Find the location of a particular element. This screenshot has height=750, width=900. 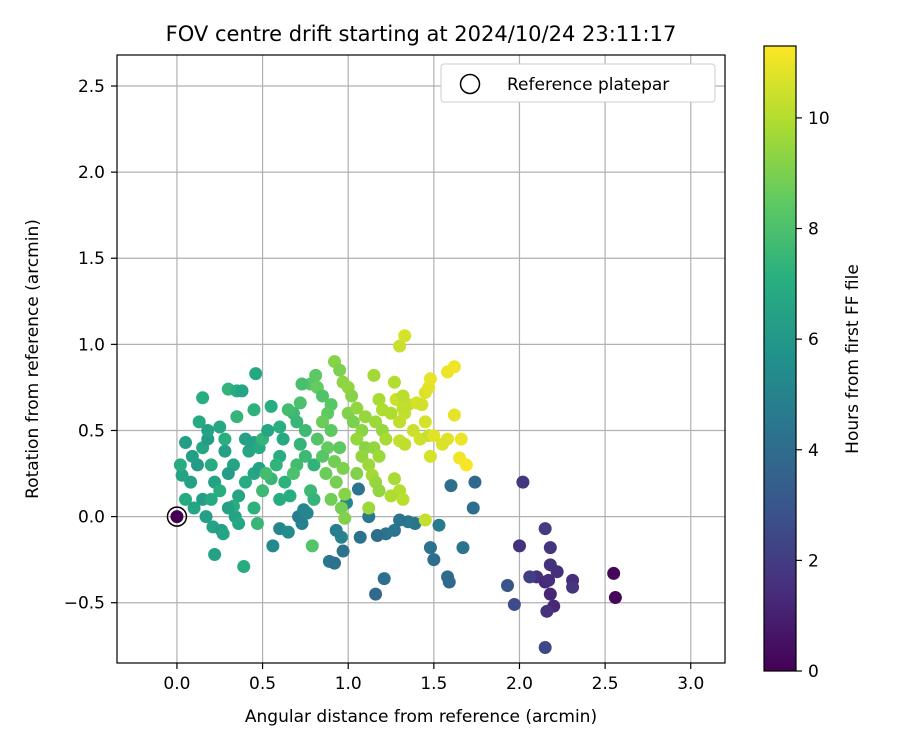

y-axis-ticks: −0.5 0.0 0.5 1.0 1.5 2.0 2.5 is located at coordinates (90, 345).